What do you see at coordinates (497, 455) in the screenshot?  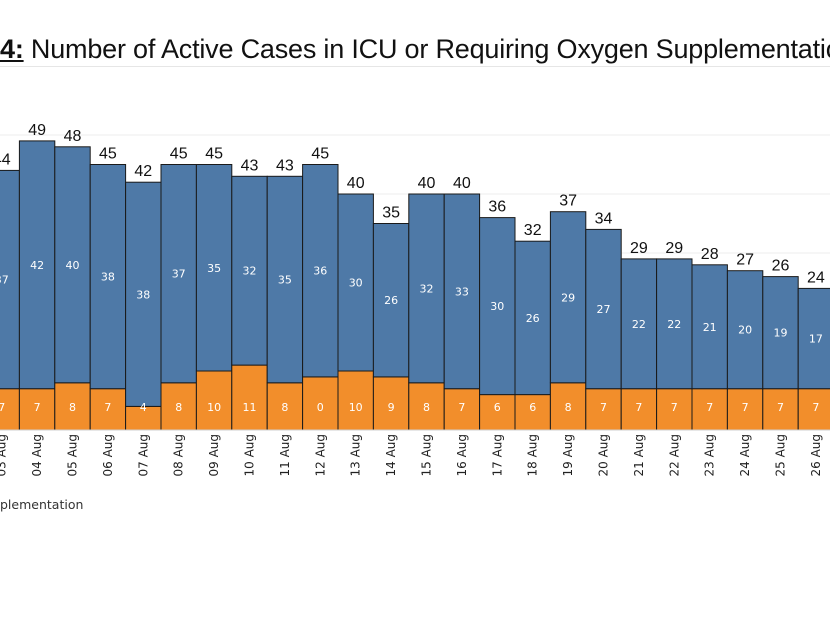 I see `x-tick-label: 17 Aug` at bounding box center [497, 455].